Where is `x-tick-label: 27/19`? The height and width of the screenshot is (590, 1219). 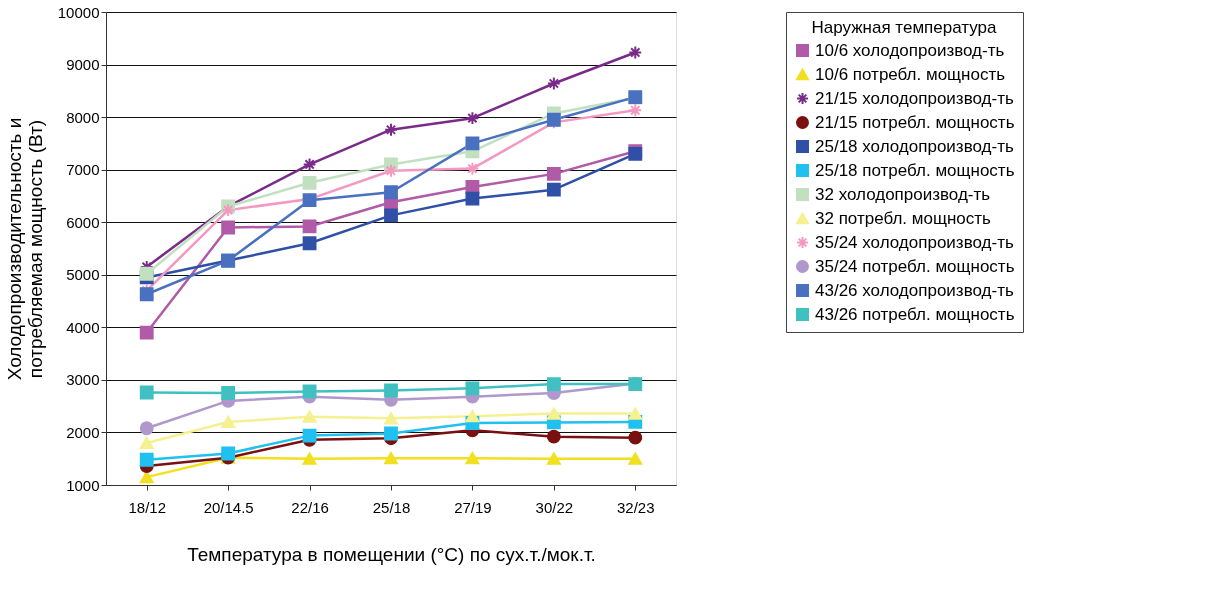
x-tick-label: 27/19 is located at coordinates (473, 507).